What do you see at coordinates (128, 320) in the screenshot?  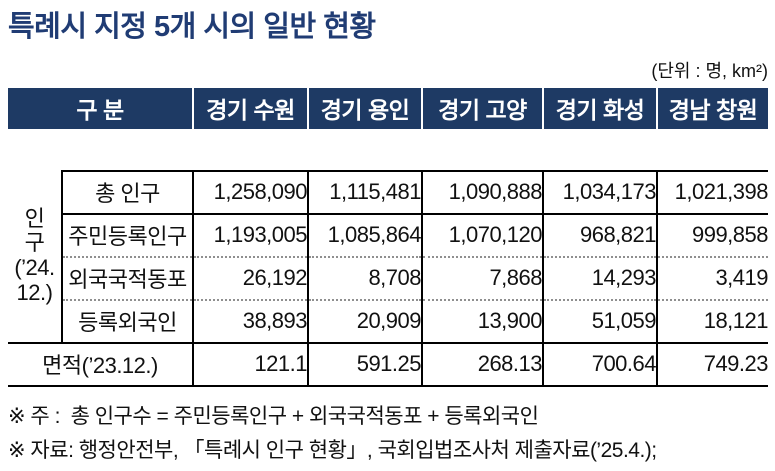 I see `row-label: 등록외국인` at bounding box center [128, 320].